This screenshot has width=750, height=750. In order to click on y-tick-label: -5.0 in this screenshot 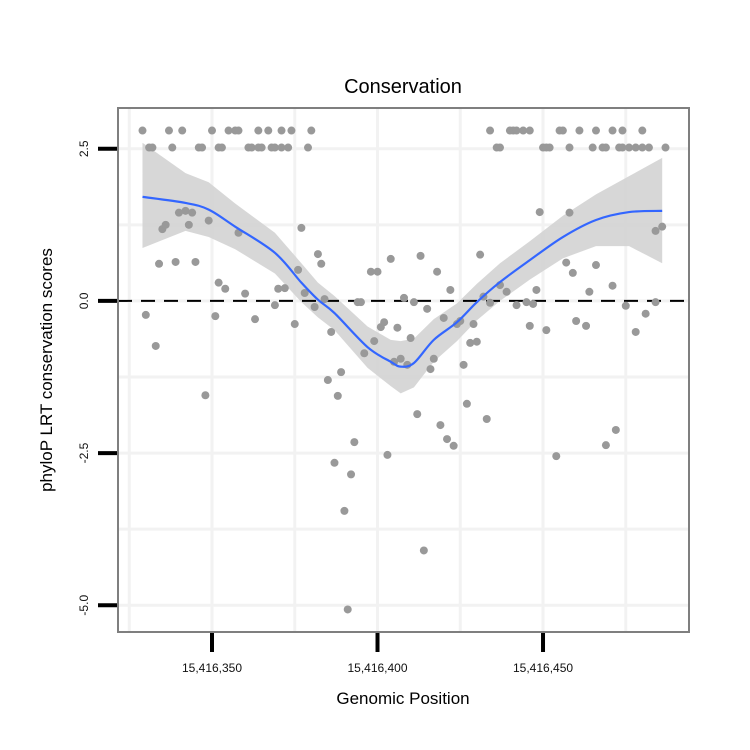, I will do `click(84, 605)`.